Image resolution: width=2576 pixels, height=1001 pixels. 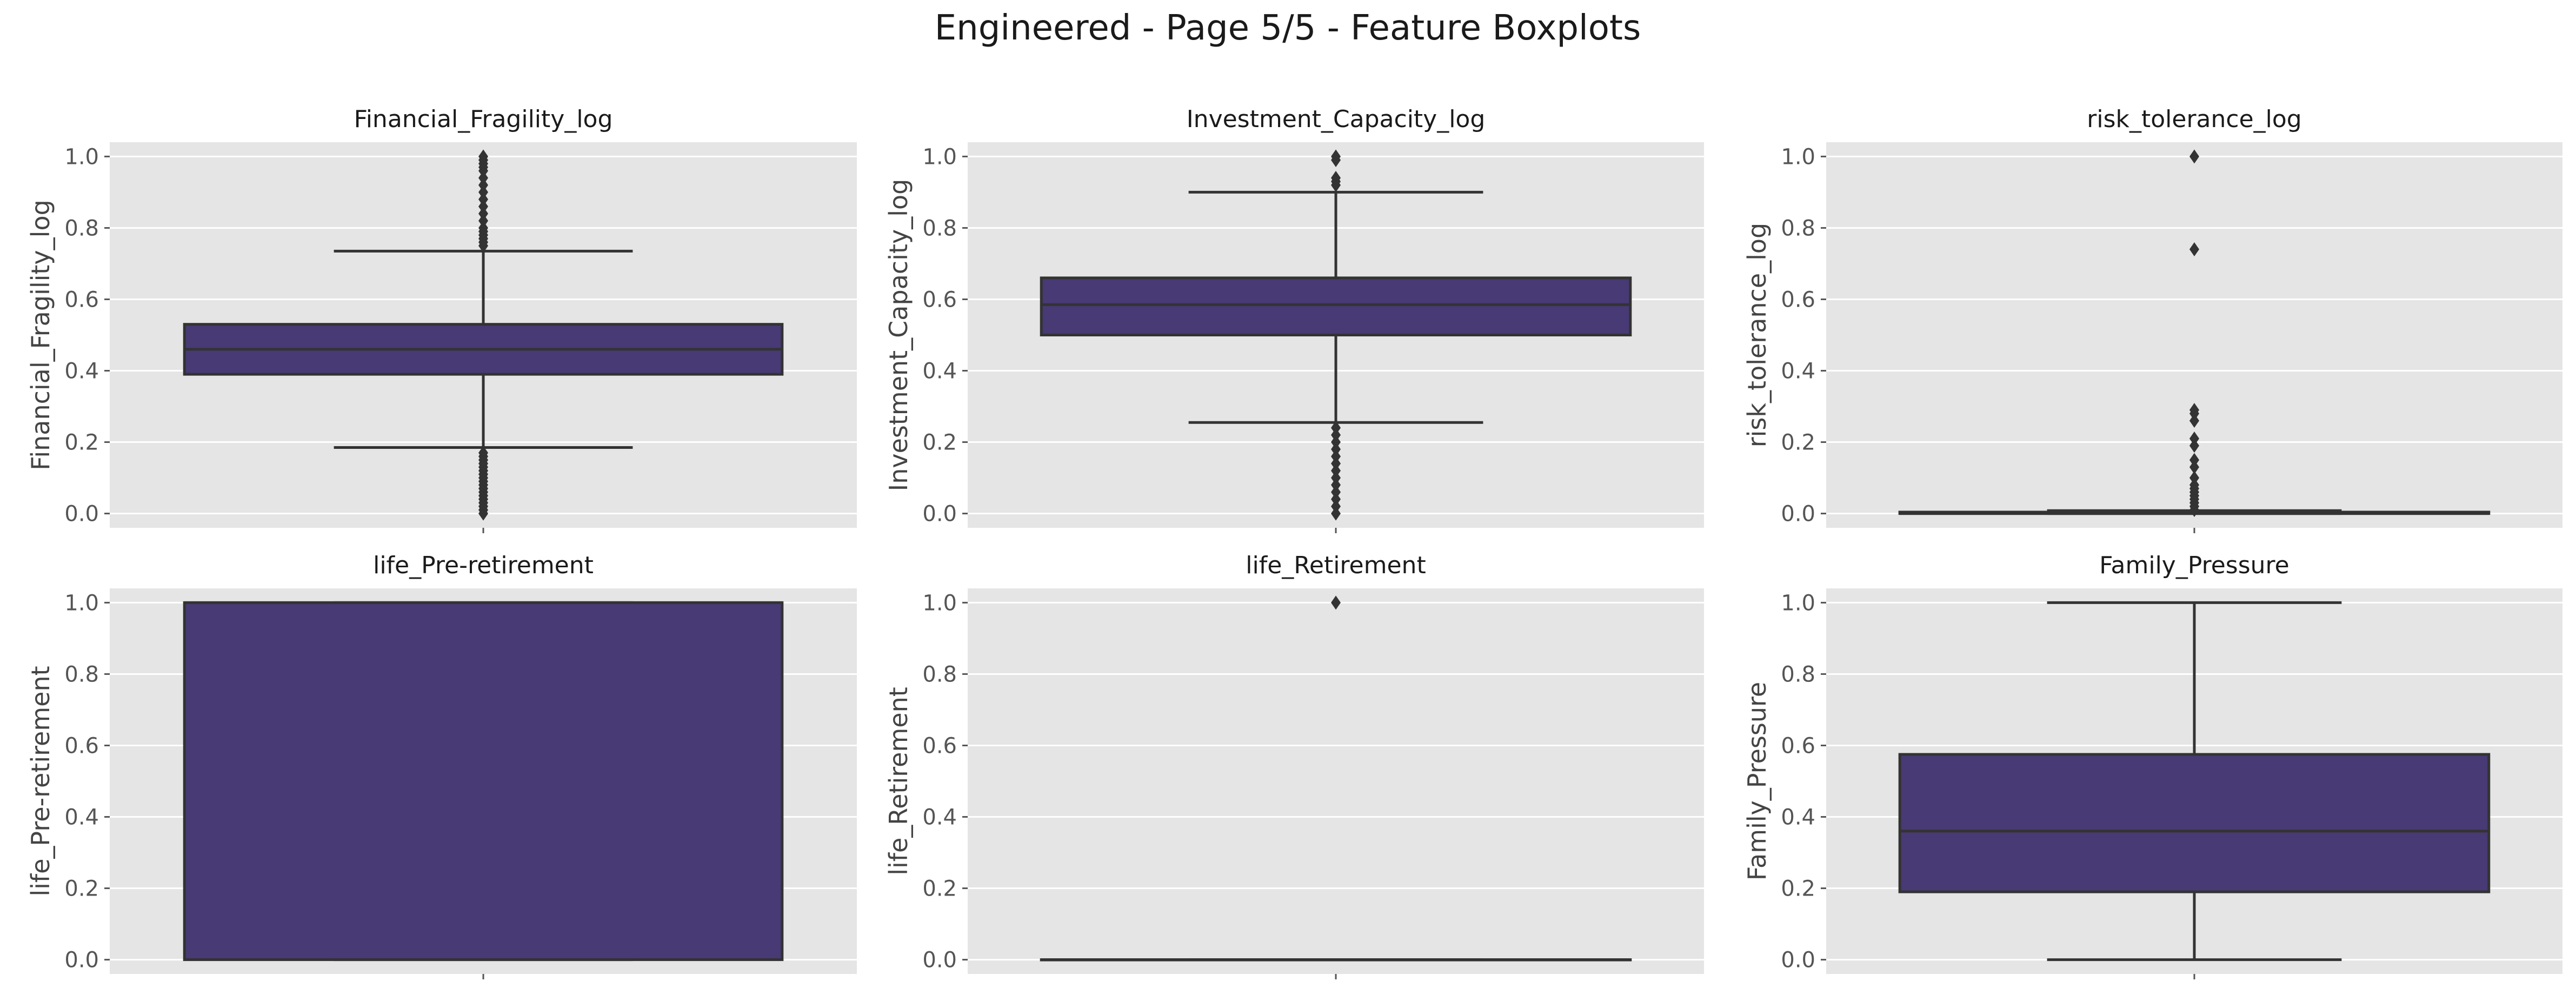 What do you see at coordinates (898, 781) in the screenshot?
I see `y-axis-label: life_Retirement` at bounding box center [898, 781].